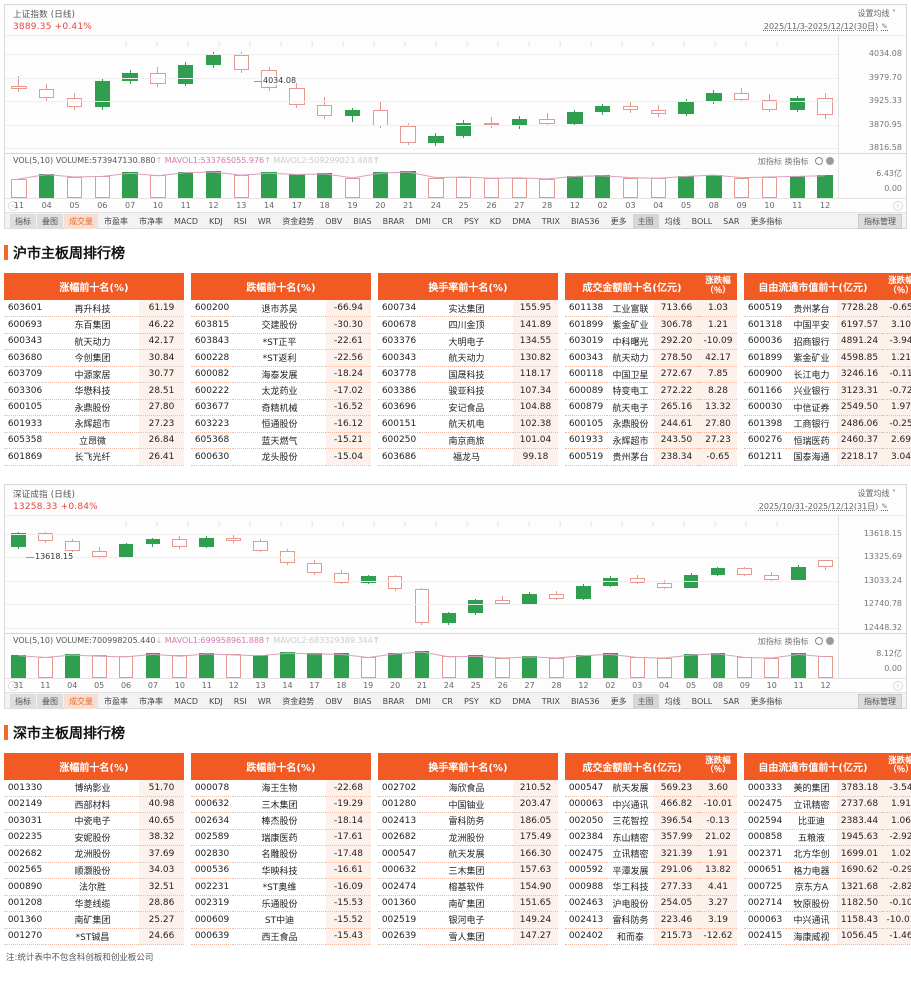 The height and width of the screenshot is (1000, 911). I want to click on indicator-chip-更多指标: 更多指标, so click(766, 221).